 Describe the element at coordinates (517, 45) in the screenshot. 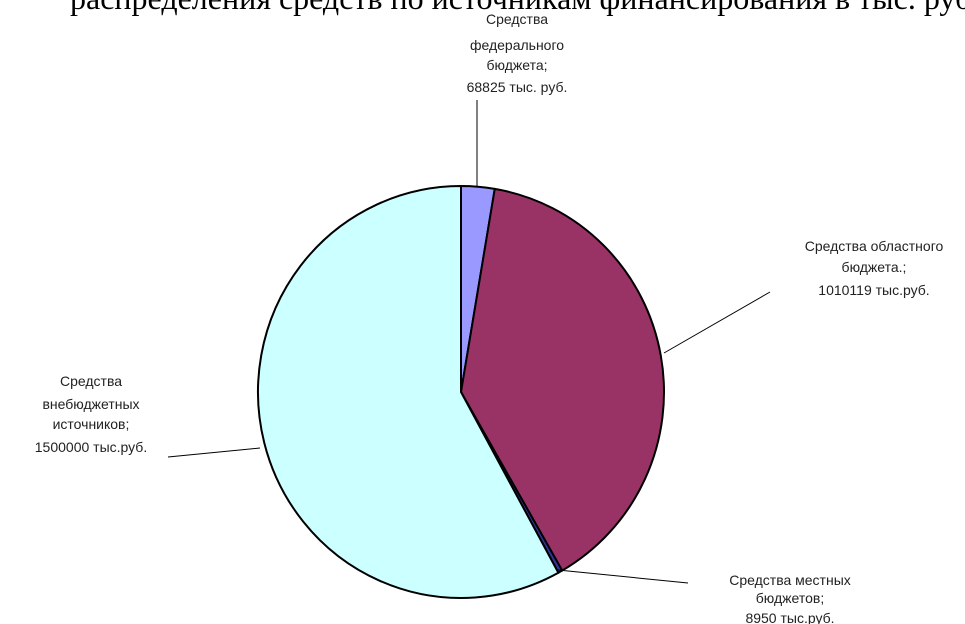

I see `slice-label-1-line-2: федерального` at that location.